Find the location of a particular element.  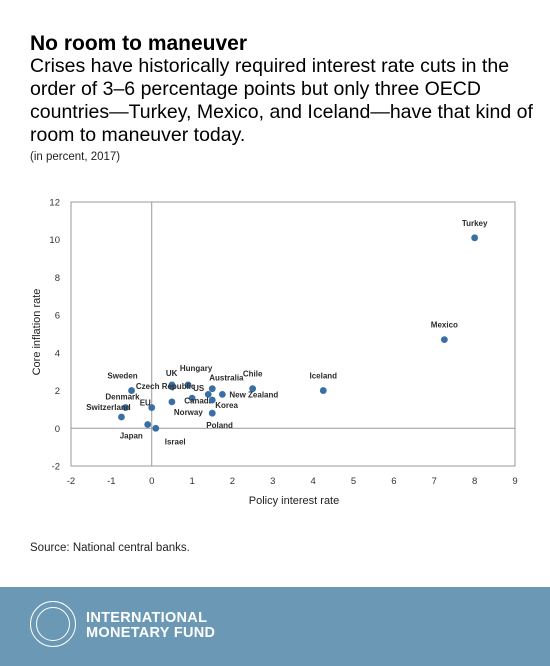

point-label: Japan is located at coordinates (131, 436).